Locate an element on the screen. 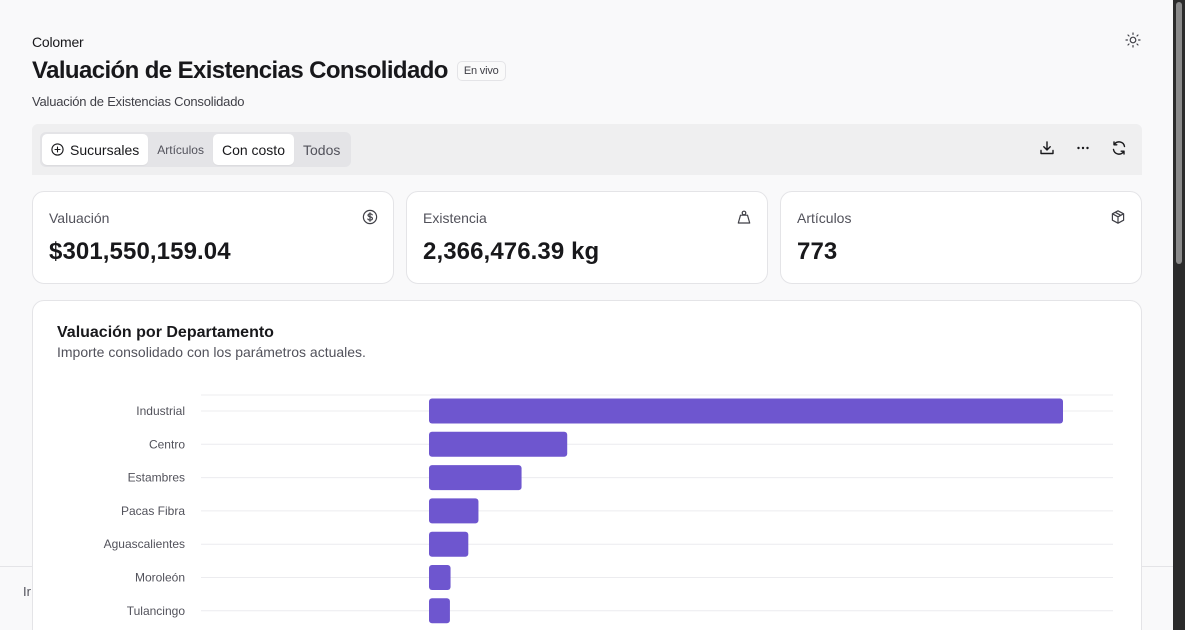 This screenshot has width=1185, height=630. category-label: Centro is located at coordinates (167, 444).